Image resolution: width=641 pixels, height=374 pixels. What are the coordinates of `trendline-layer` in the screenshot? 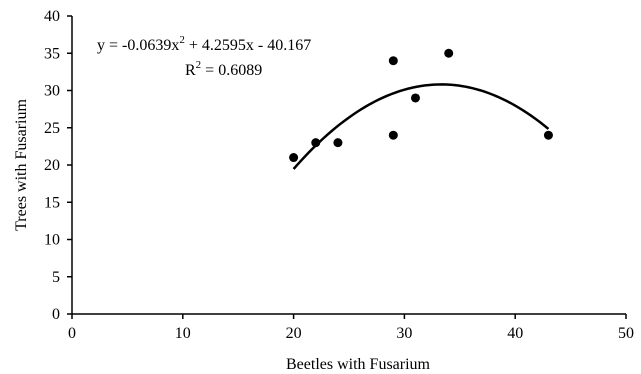 It's located at (421, 126).